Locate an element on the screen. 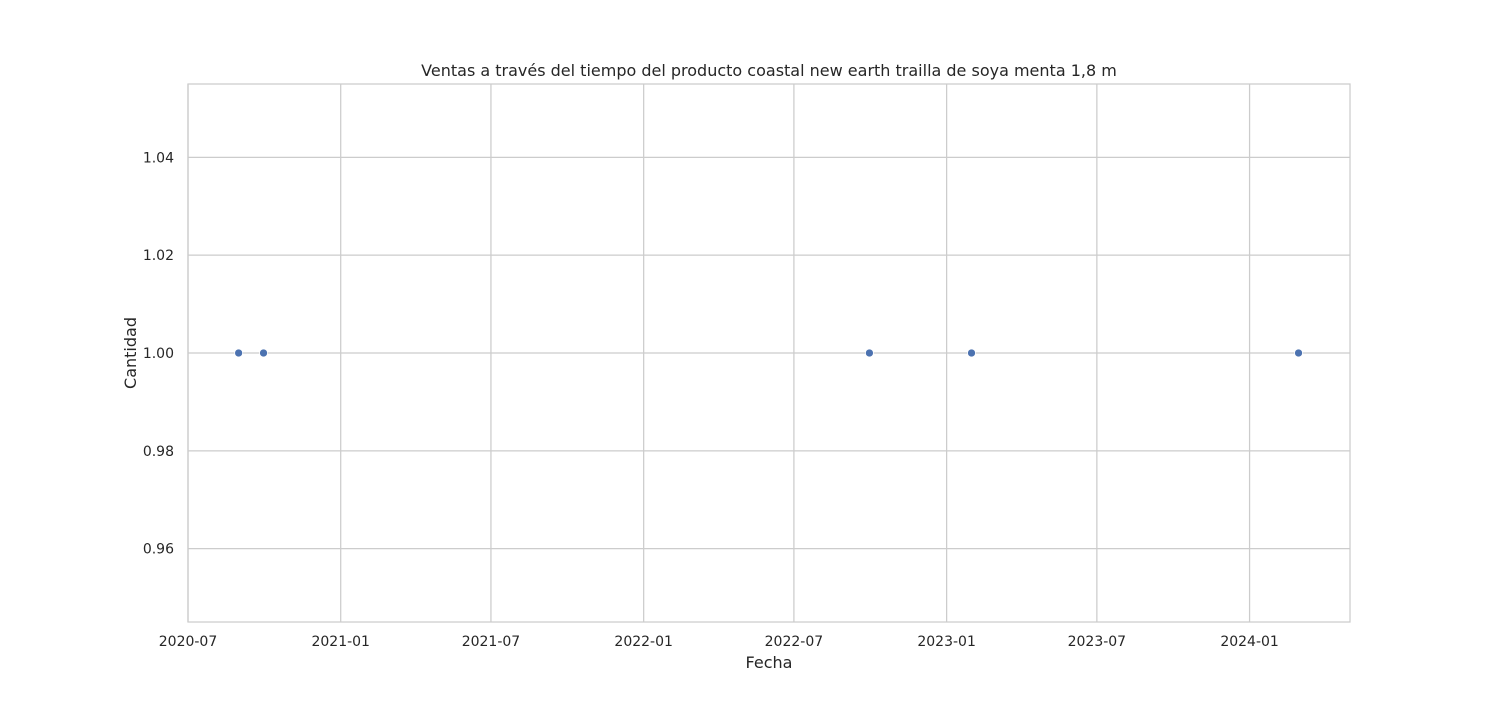  y-axis-label: Cantidad is located at coordinates (130, 353).